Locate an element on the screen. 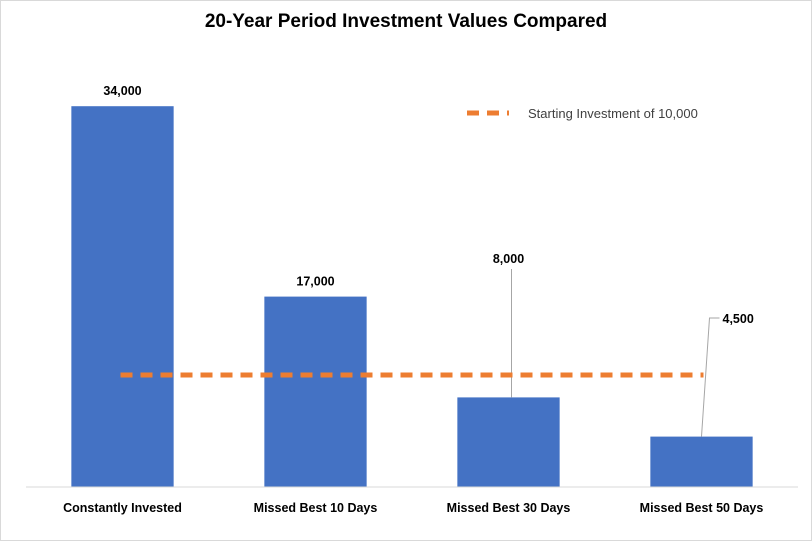  data-label-2: 8,000 is located at coordinates (508, 259).